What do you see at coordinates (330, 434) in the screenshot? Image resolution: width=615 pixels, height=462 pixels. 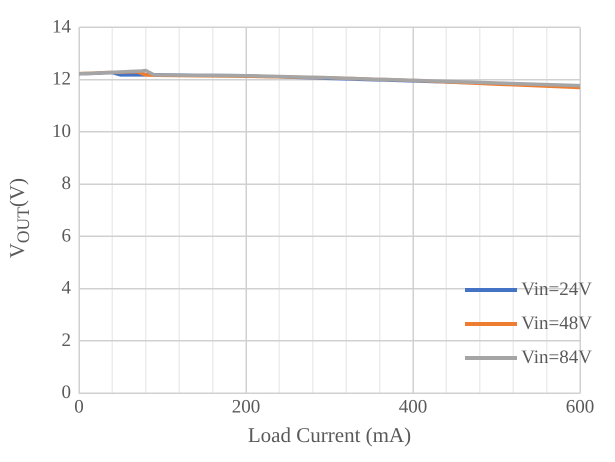 I see `x-axis-title: Load Current (mA)` at bounding box center [330, 434].